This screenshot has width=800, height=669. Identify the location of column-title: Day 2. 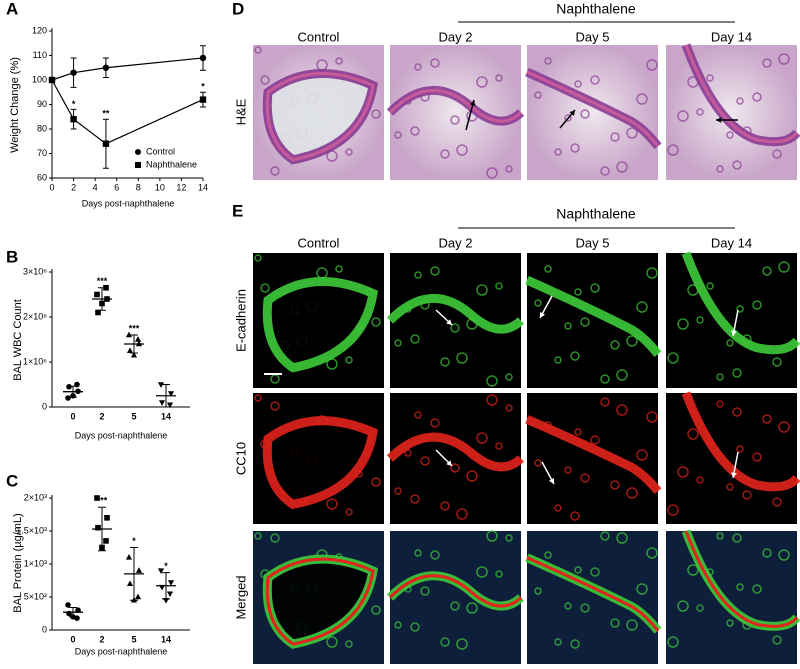
(456, 36).